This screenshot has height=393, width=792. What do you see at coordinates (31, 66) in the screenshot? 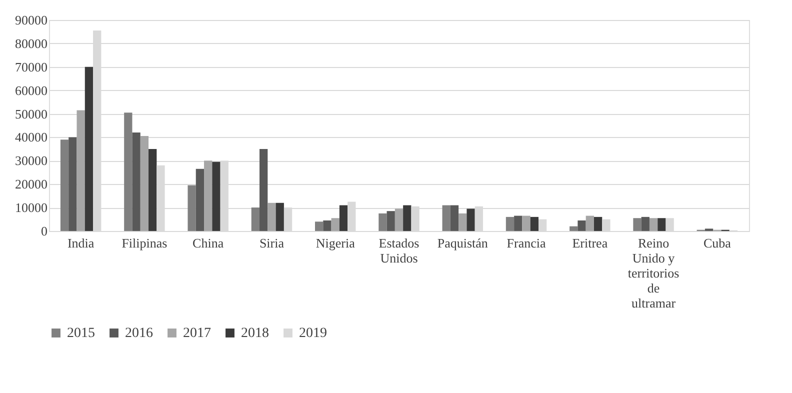
I see `y-tick-label: 70000` at bounding box center [31, 66].